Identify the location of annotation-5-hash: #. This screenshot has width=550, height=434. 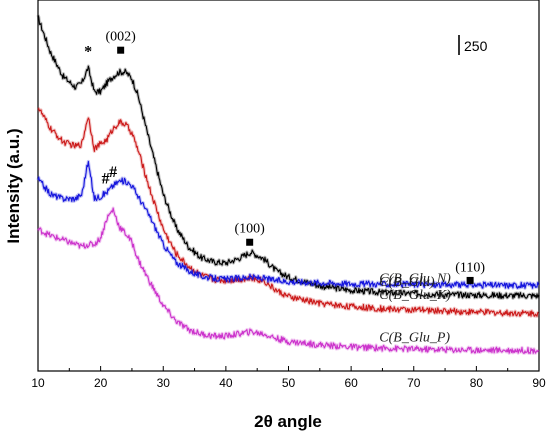
(113, 172).